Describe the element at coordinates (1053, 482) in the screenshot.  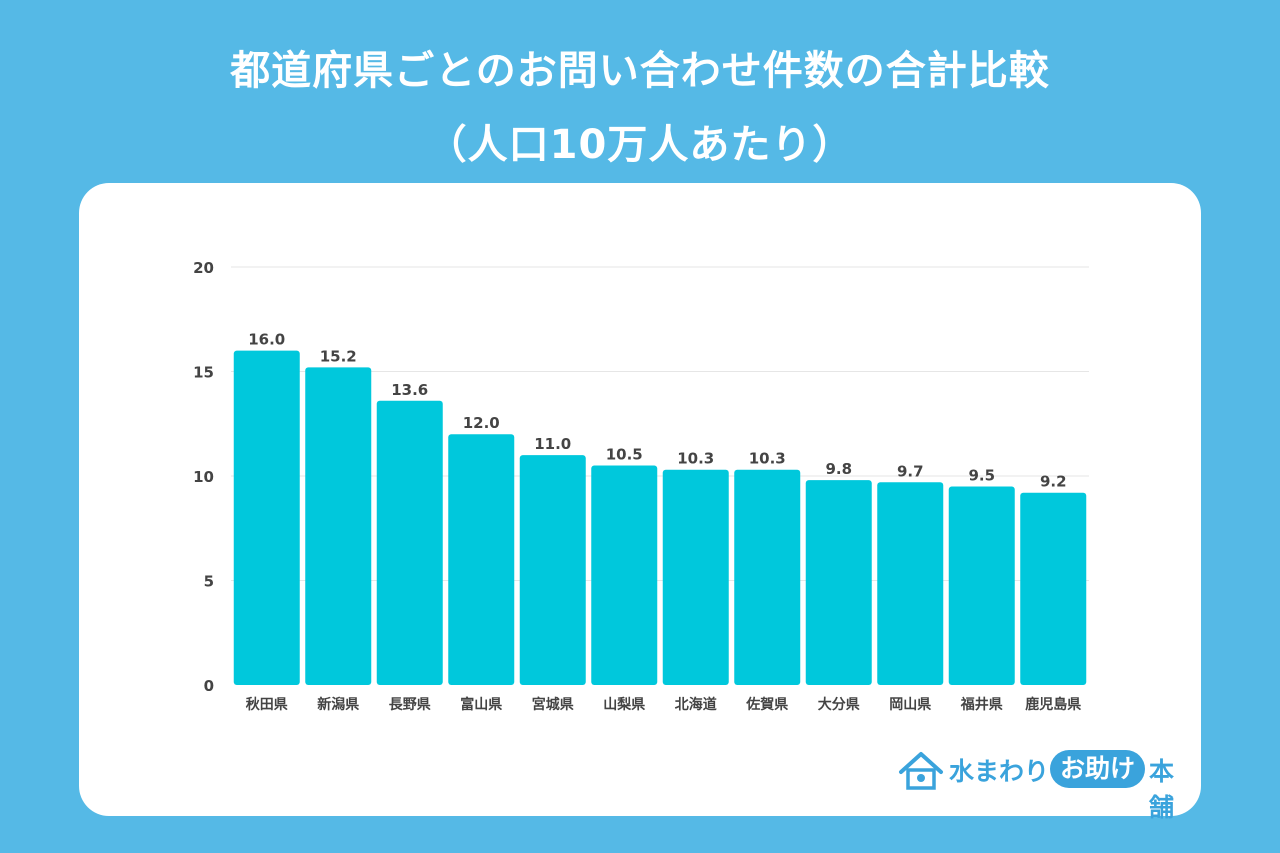
I see `data-label: 9.2` at that location.